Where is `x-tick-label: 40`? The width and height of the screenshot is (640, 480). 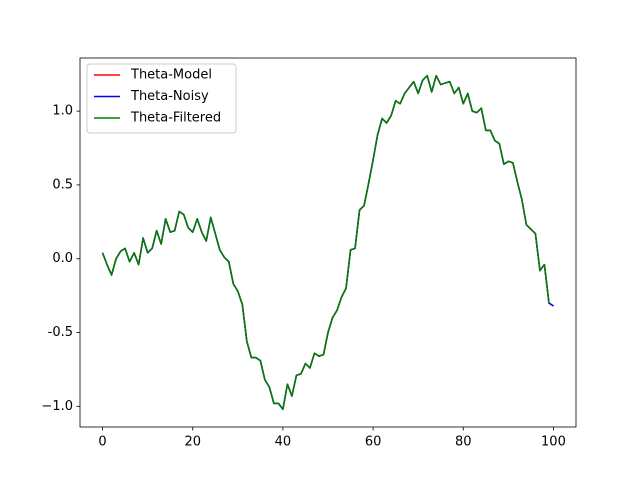
x-tick-label: 40 is located at coordinates (283, 442).